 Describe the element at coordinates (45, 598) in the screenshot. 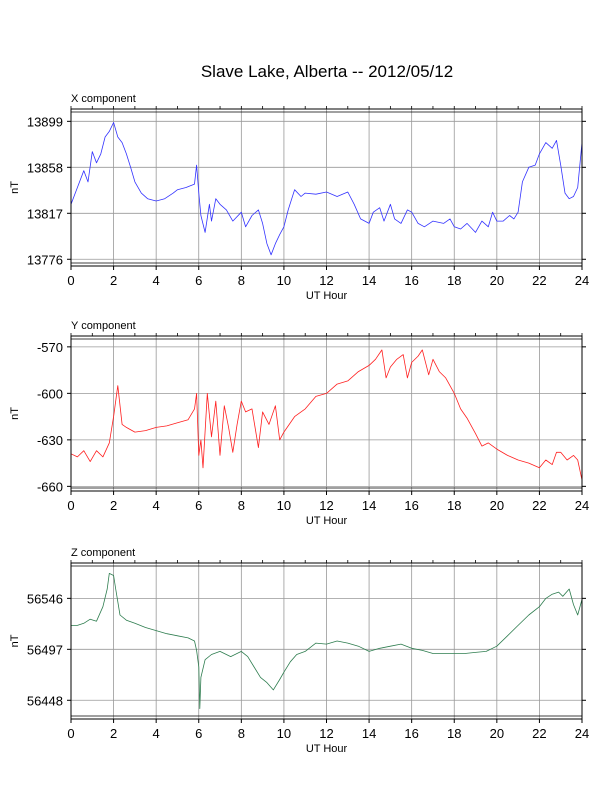

I see `y-tick-label: 56546` at that location.